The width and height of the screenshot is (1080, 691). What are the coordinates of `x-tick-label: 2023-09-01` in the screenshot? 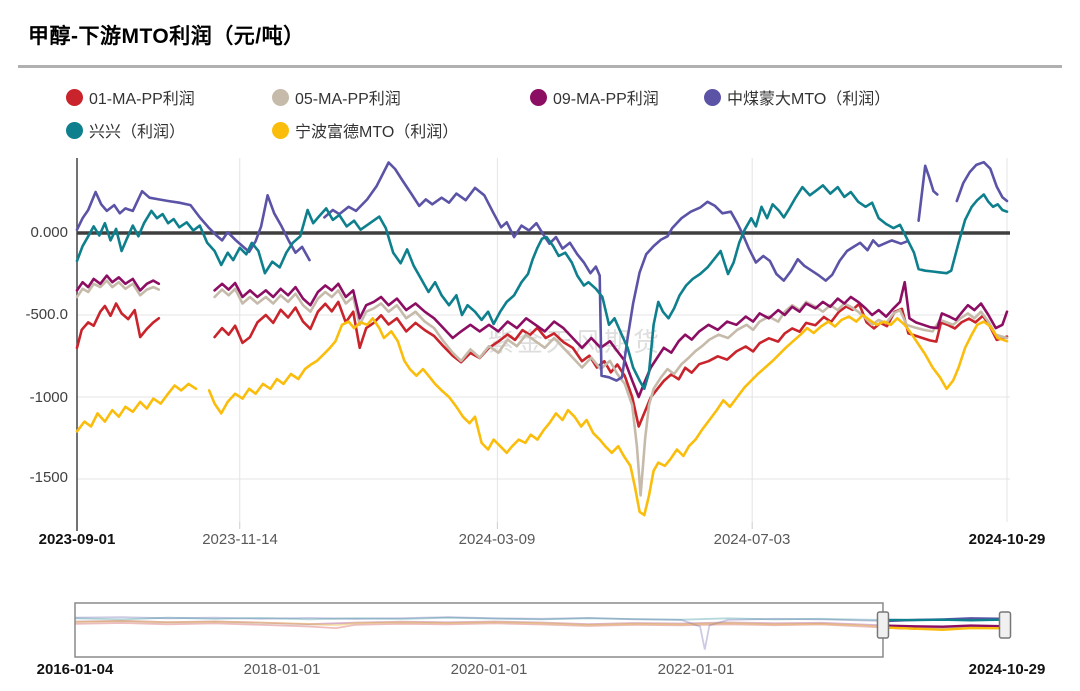 It's located at (77, 539).